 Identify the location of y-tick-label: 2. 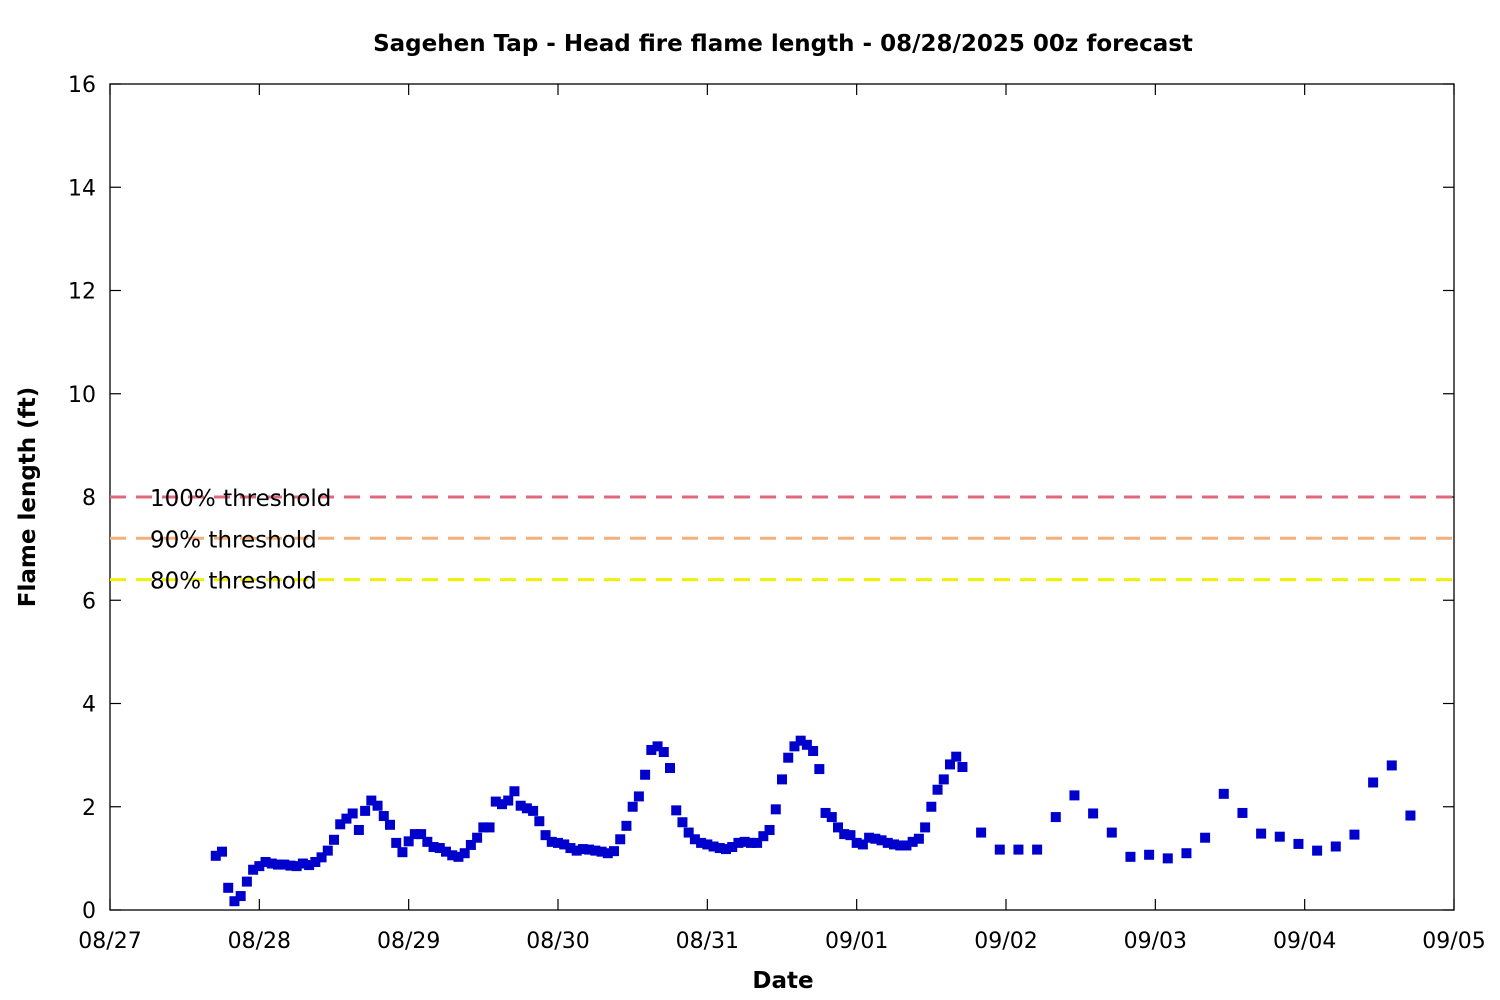
(89, 808).